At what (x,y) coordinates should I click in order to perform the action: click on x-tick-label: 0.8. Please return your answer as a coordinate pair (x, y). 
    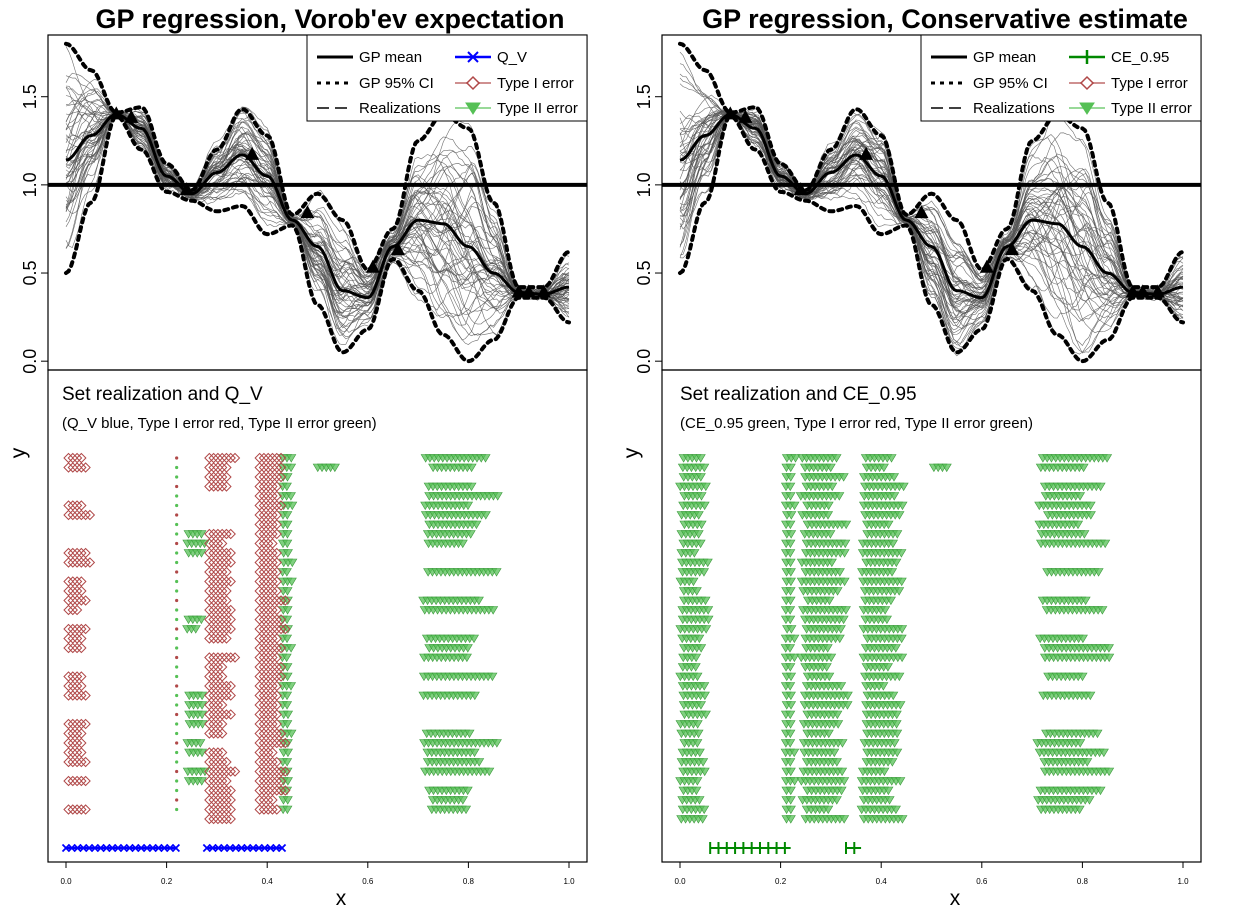
    Looking at the image, I should click on (469, 881).